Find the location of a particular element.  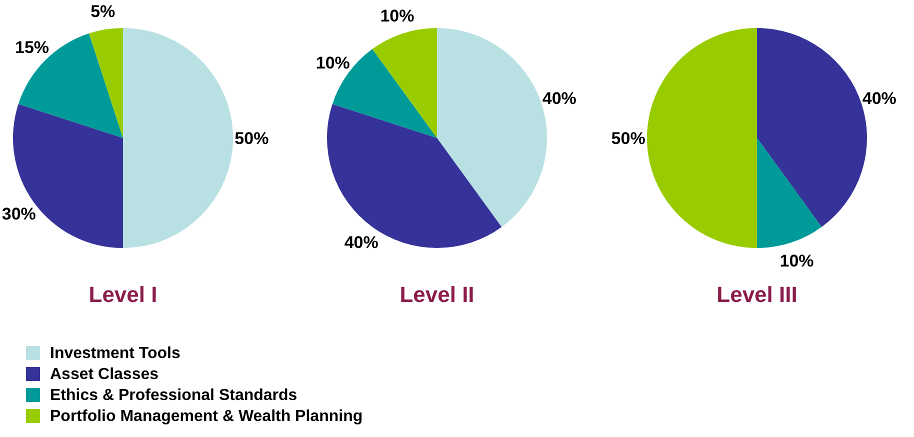

legend-label: Portfolio Management & Wealth Planning is located at coordinates (206, 416).